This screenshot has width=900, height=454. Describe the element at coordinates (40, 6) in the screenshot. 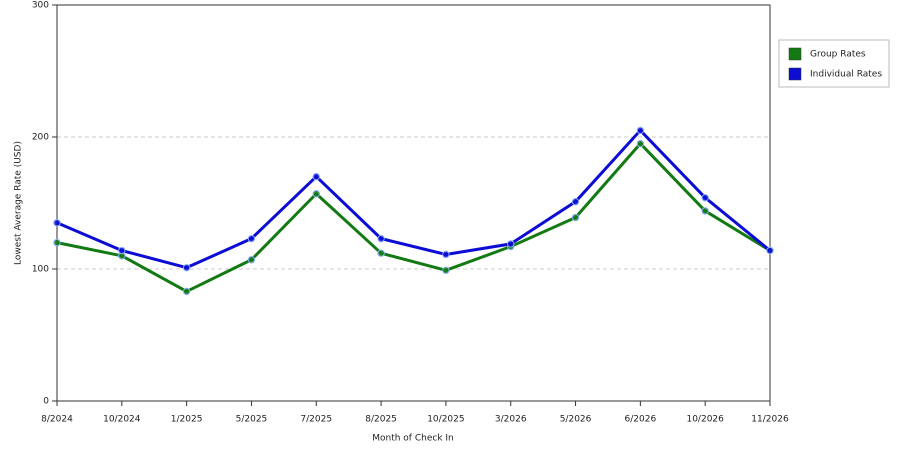

I see `y-tick-label: 300` at that location.